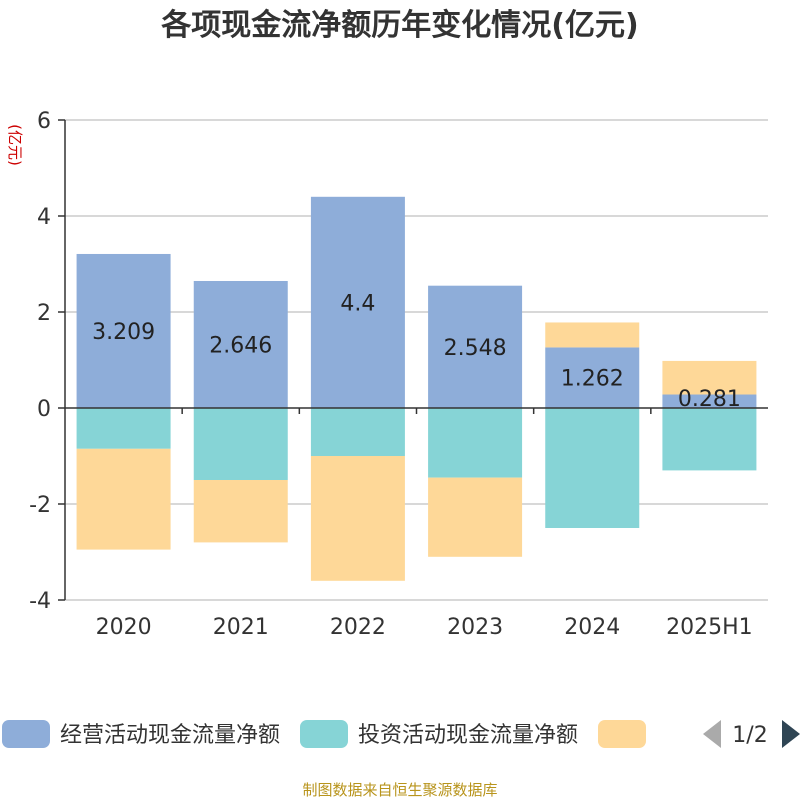 The height and width of the screenshot is (800, 800). I want to click on data-label-2024: 1.262, so click(592, 379).